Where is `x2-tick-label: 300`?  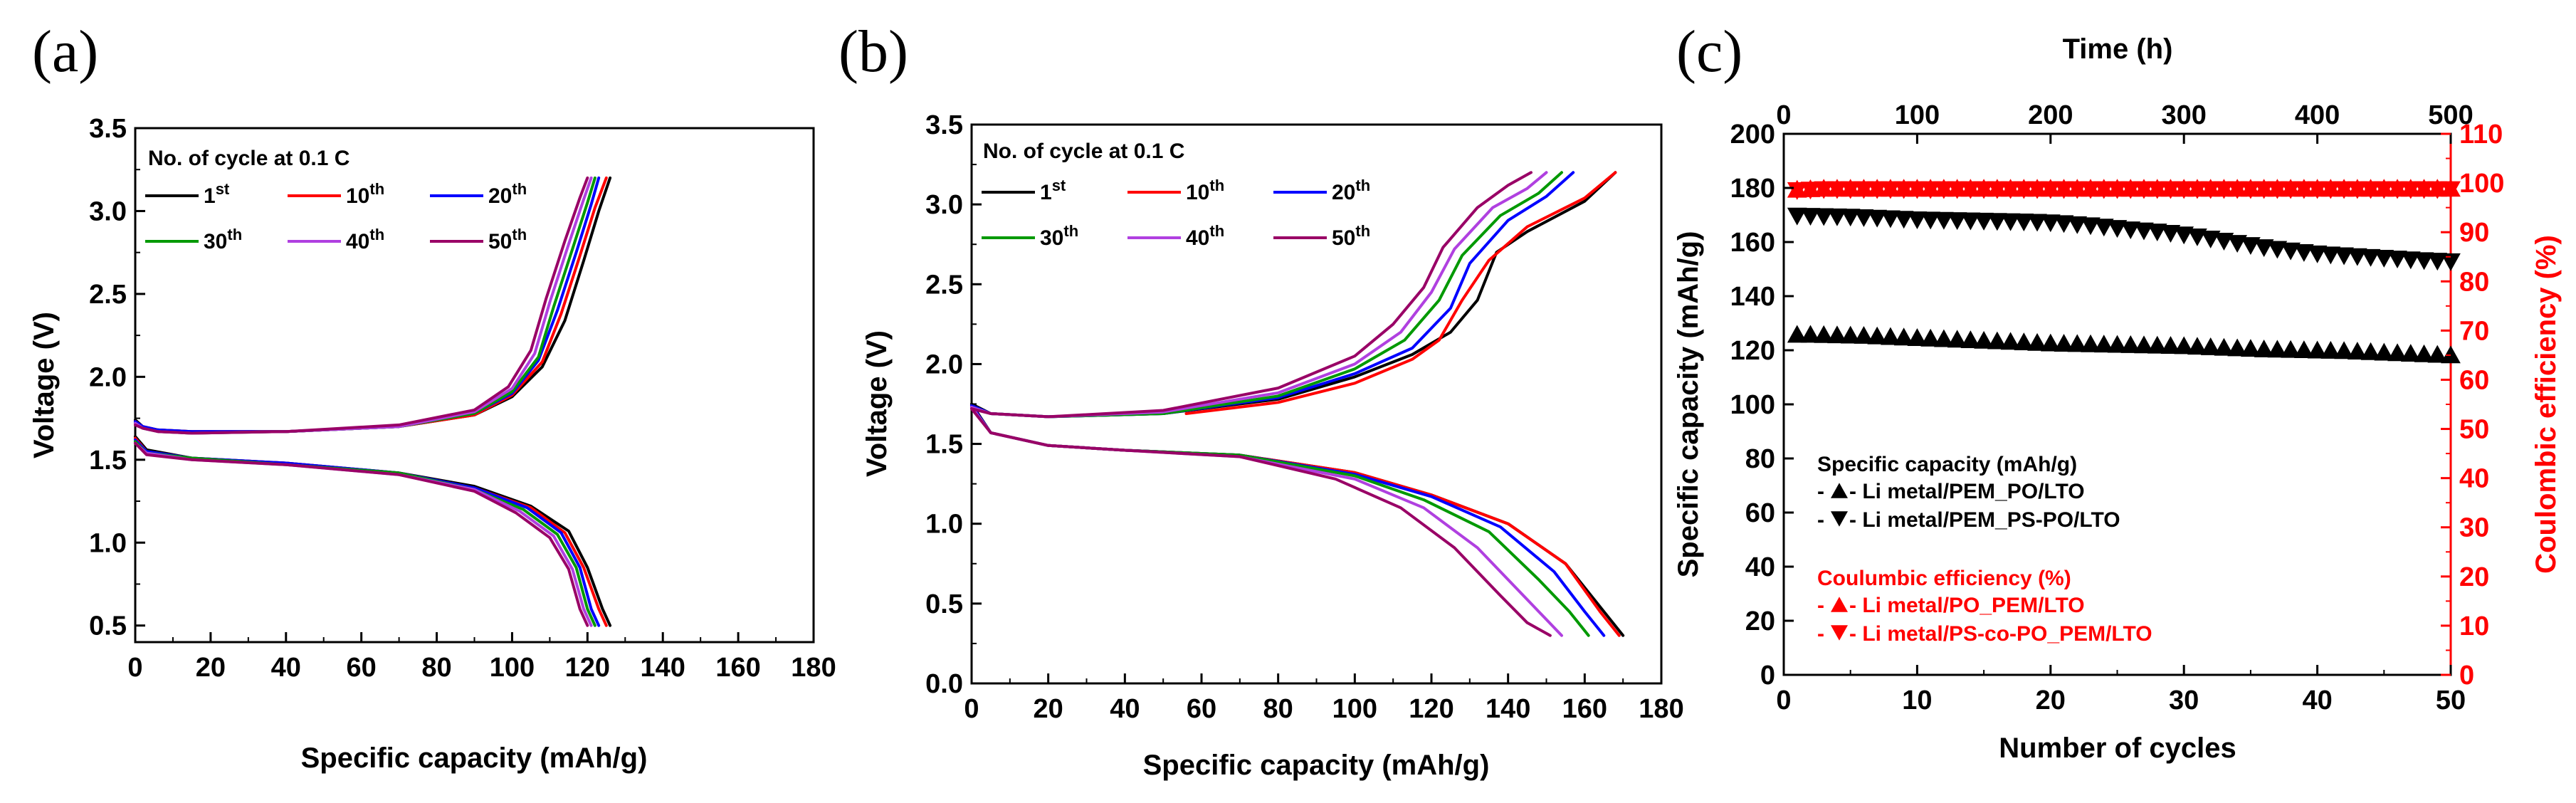 x2-tick-label: 300 is located at coordinates (2183, 115).